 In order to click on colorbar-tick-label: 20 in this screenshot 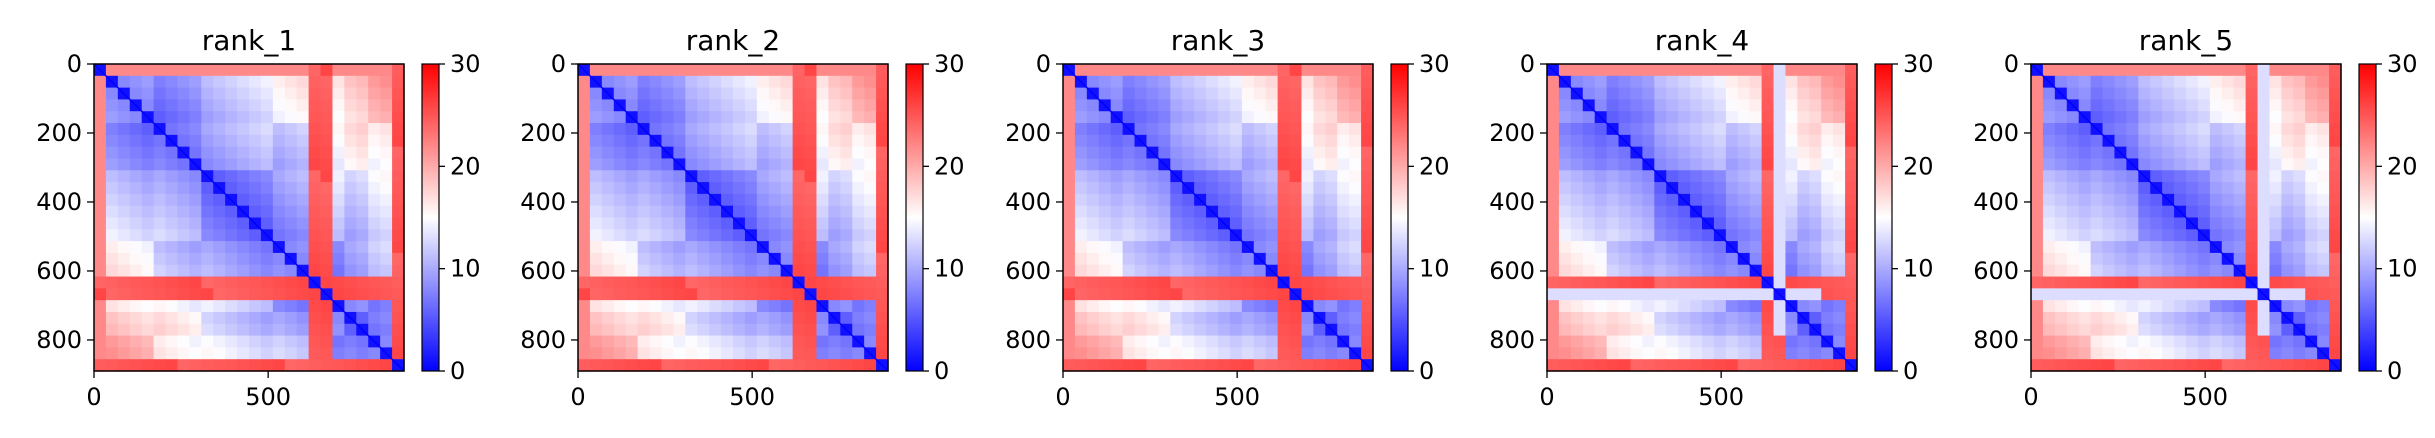, I will do `click(465, 166)`.